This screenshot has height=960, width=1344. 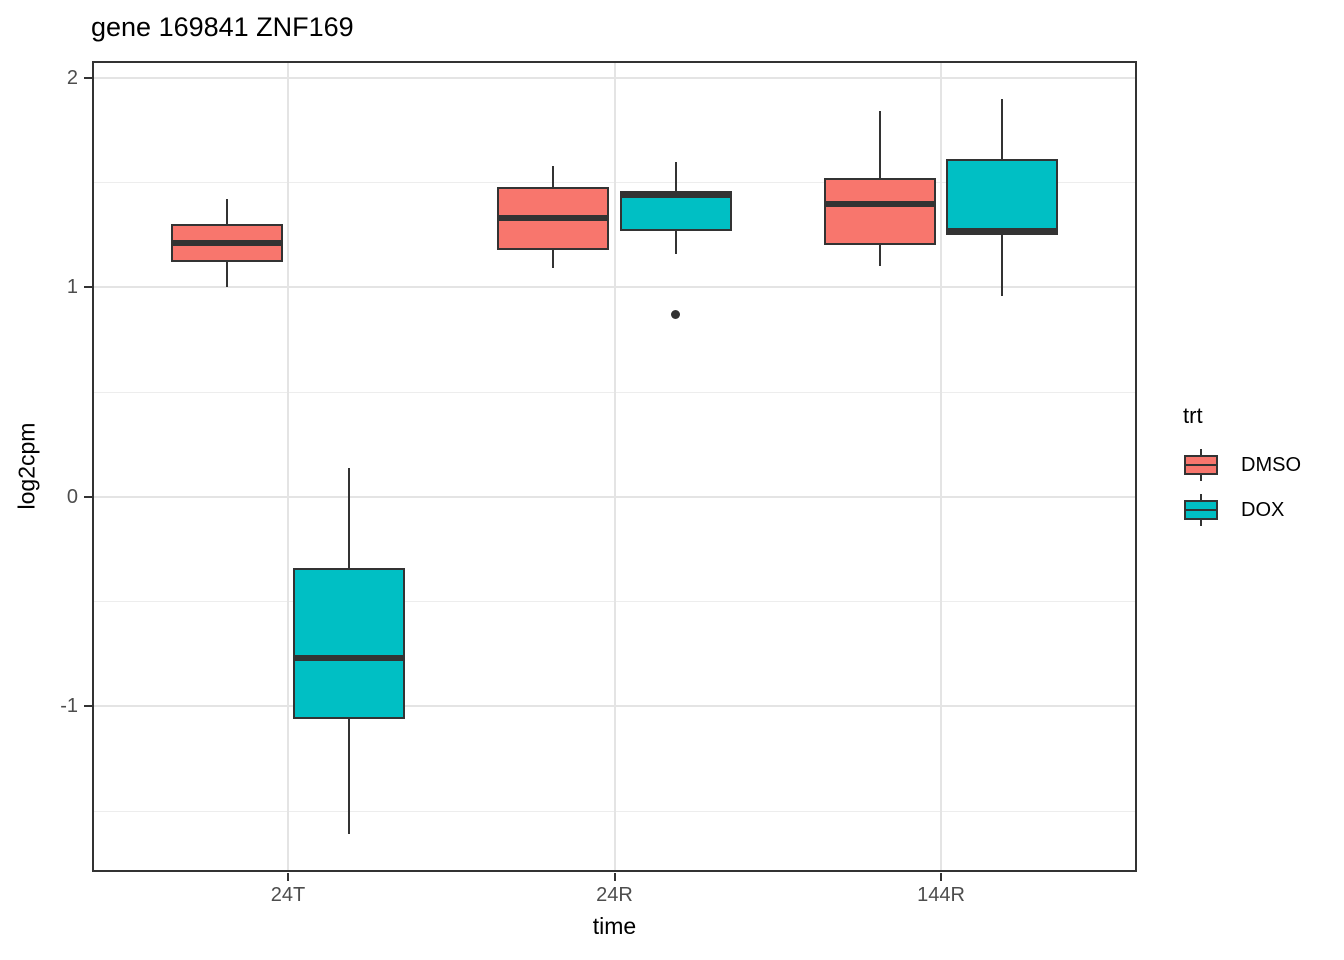 What do you see at coordinates (941, 895) in the screenshot?
I see `x-tick-label-144R: 144R` at bounding box center [941, 895].